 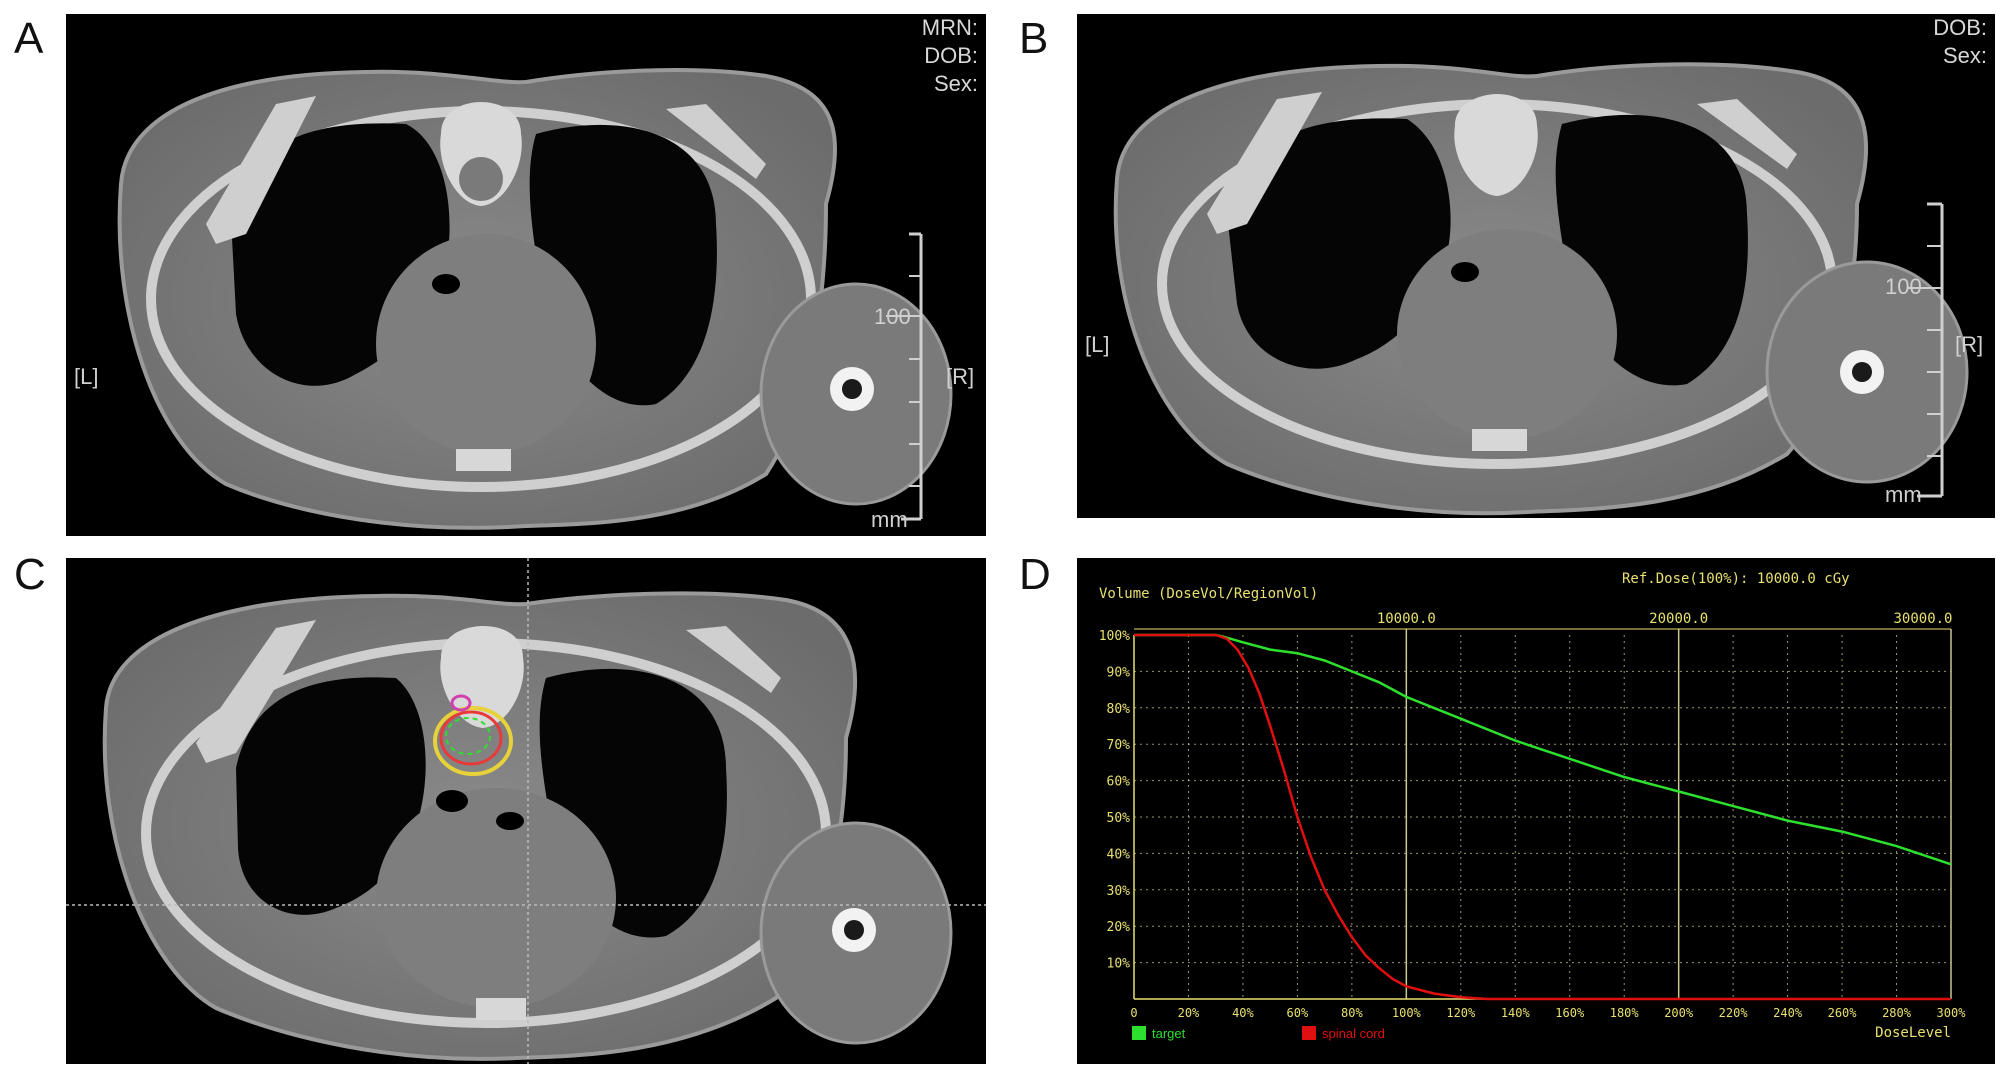 I want to click on x-tick-label: 140%, so click(x=1516, y=1013).